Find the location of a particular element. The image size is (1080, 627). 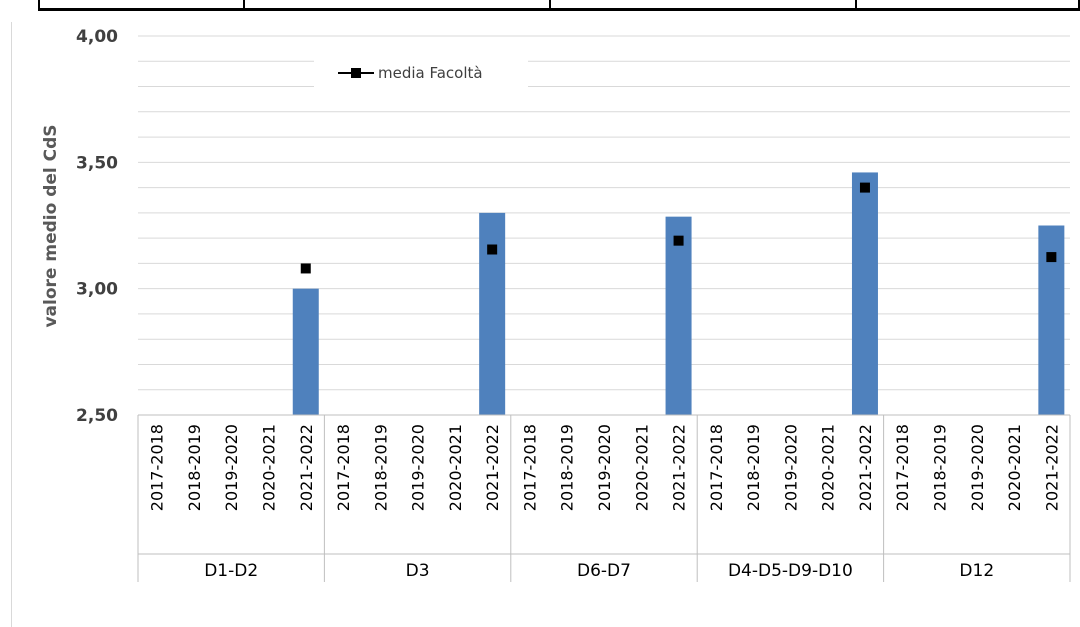

group-label: D12 is located at coordinates (976, 571).